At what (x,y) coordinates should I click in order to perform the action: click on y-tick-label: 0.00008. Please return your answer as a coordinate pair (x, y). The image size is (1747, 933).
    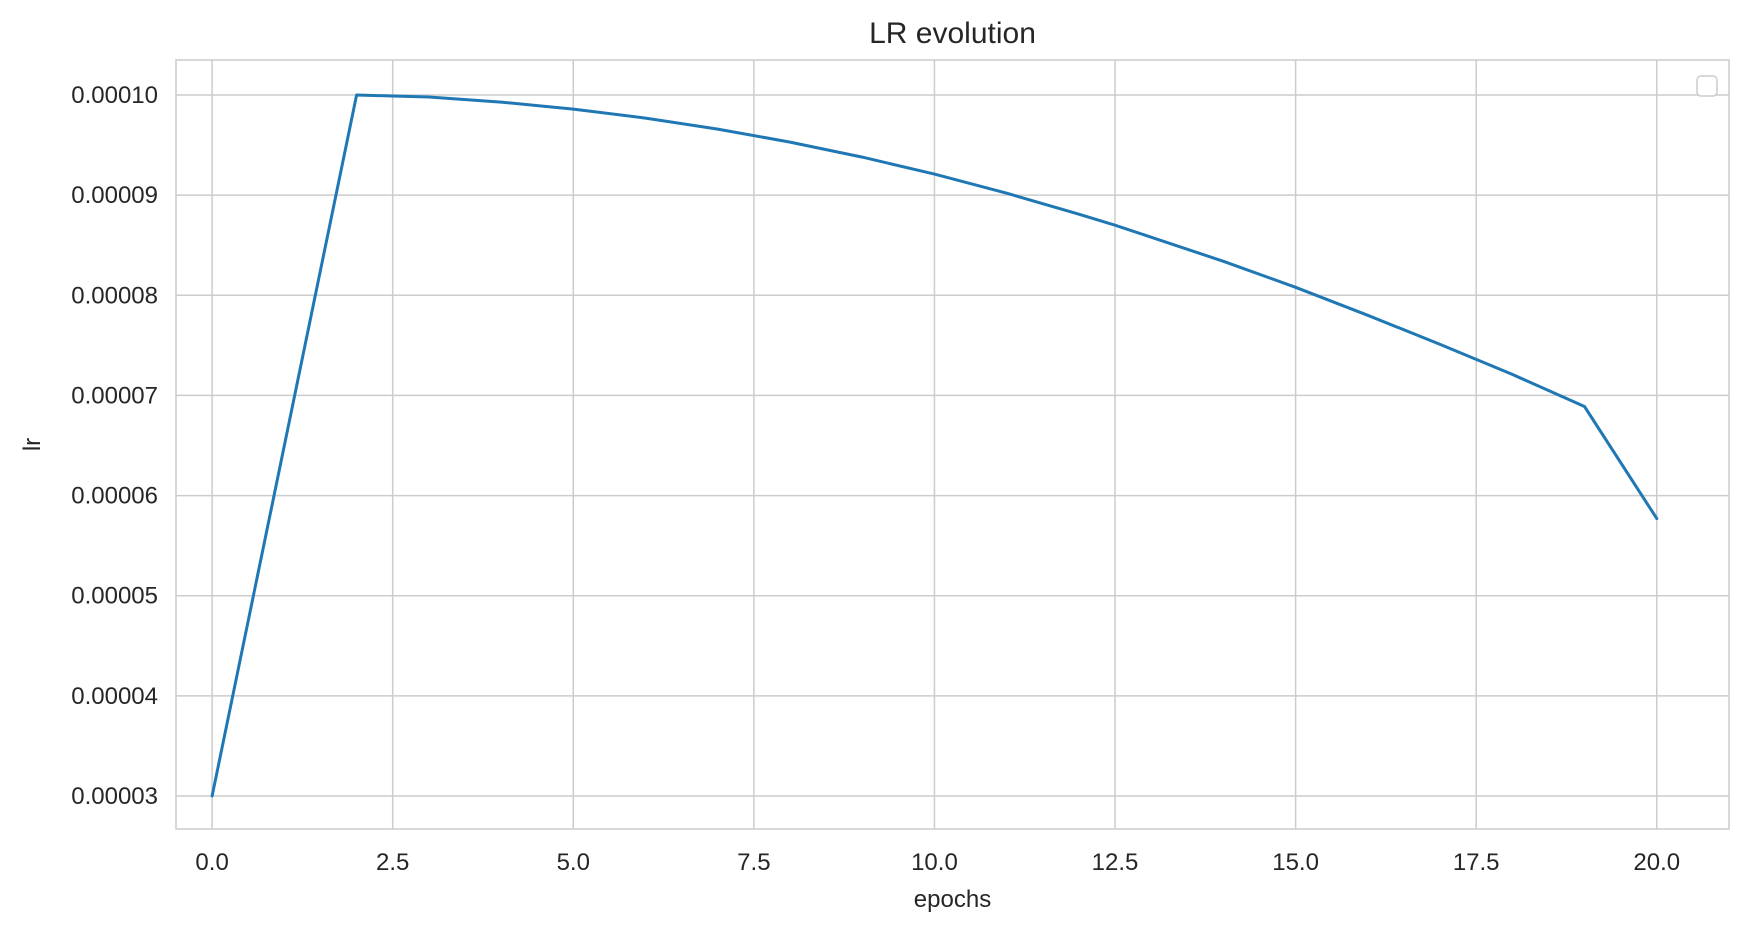
    Looking at the image, I should click on (114, 295).